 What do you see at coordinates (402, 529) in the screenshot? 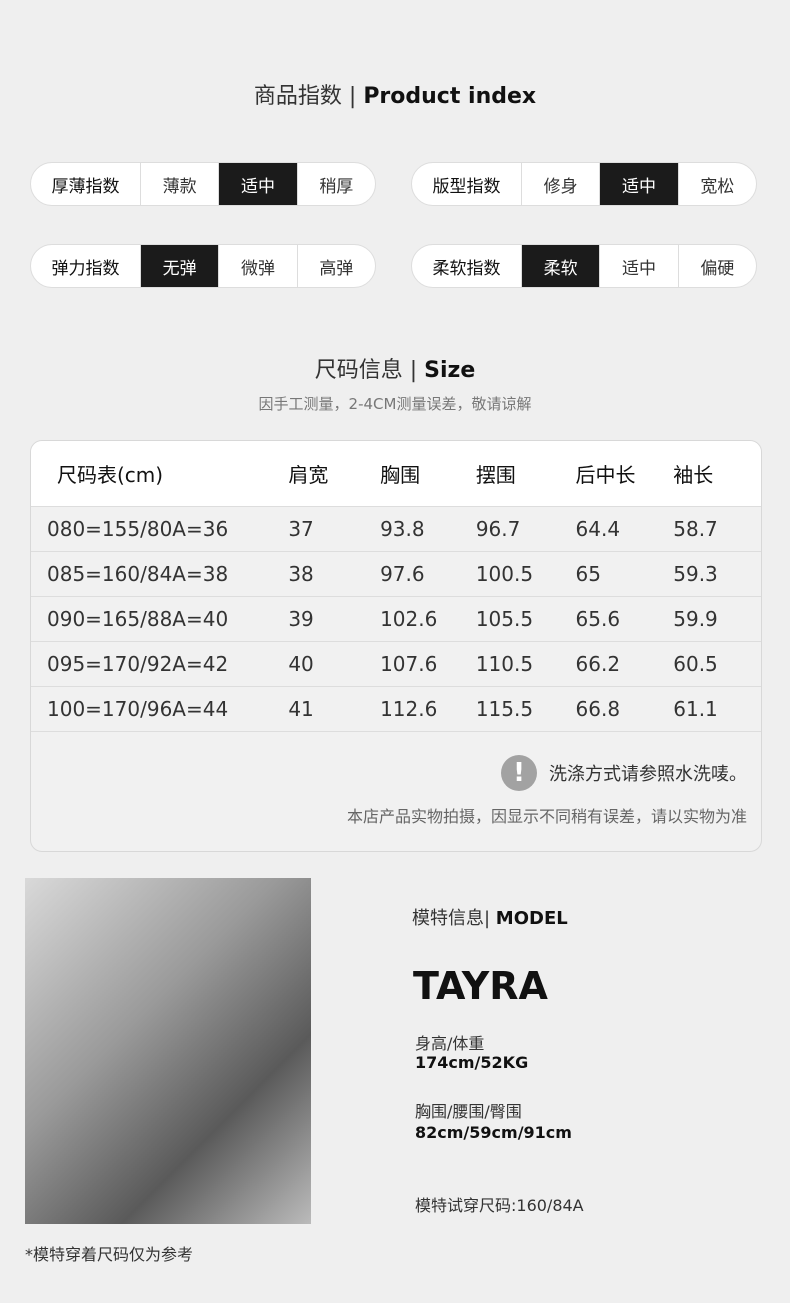
I see `table-cell: 93.8` at bounding box center [402, 529].